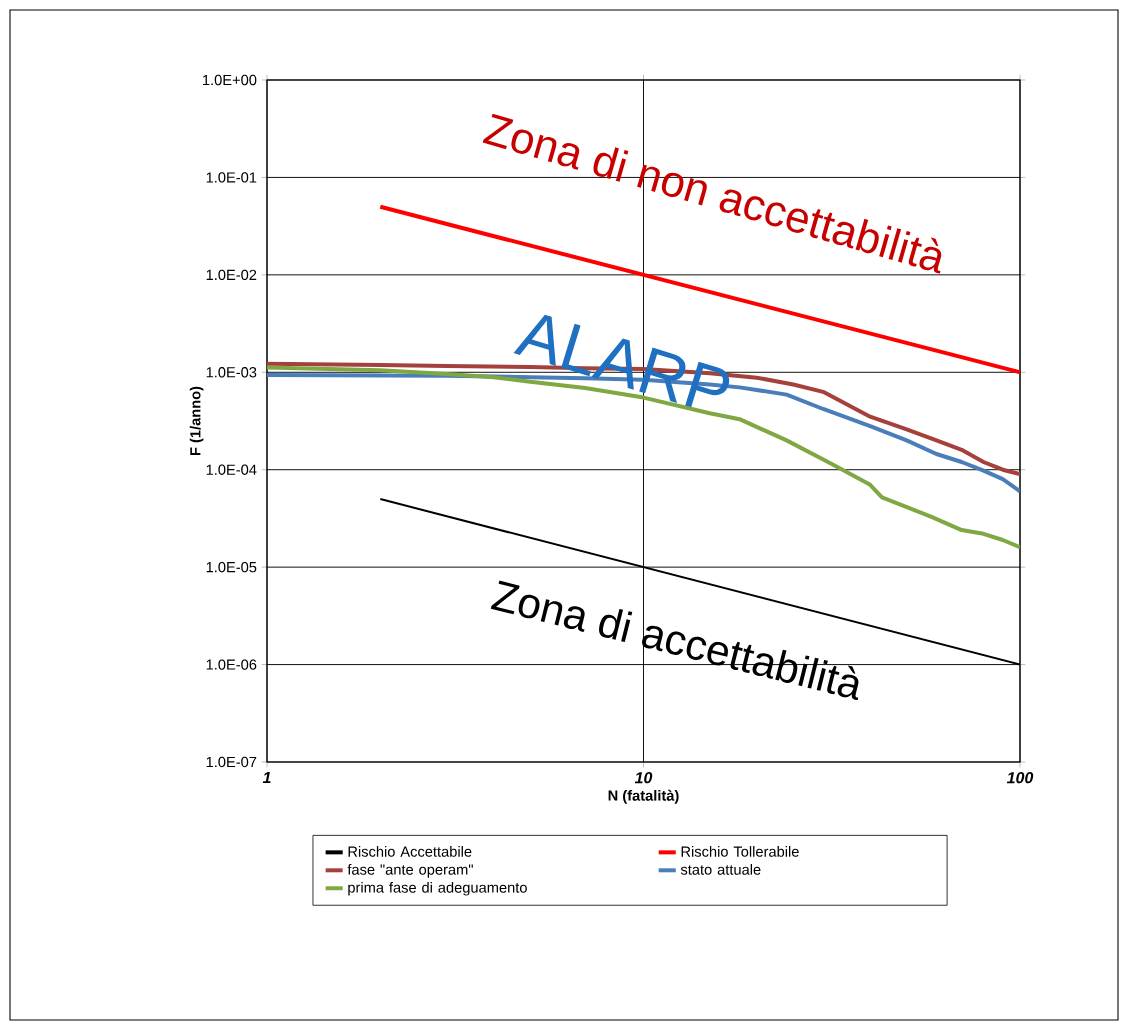  Describe the element at coordinates (230, 80) in the screenshot. I see `y-tick-label: 1.0E+00` at that location.